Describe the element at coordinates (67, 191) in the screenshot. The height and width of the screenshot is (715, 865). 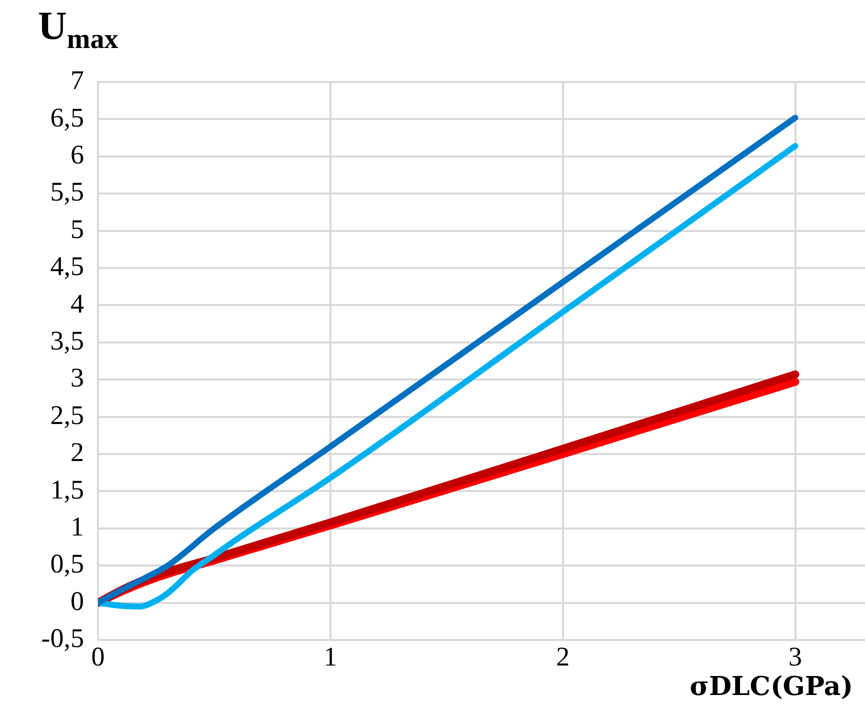
I see `y-tick-label: 5,5` at that location.